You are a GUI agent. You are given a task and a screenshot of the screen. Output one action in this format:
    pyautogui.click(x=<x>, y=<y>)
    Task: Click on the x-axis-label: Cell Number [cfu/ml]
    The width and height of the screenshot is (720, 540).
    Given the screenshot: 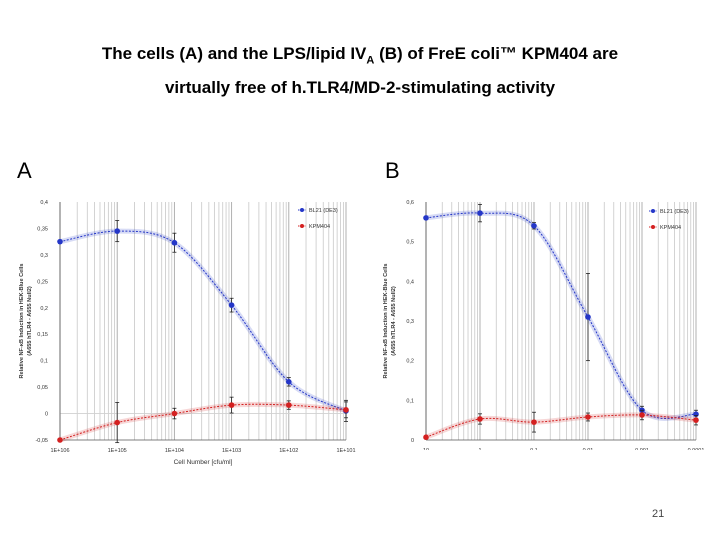 What is the action you would take?
    pyautogui.click(x=203, y=462)
    